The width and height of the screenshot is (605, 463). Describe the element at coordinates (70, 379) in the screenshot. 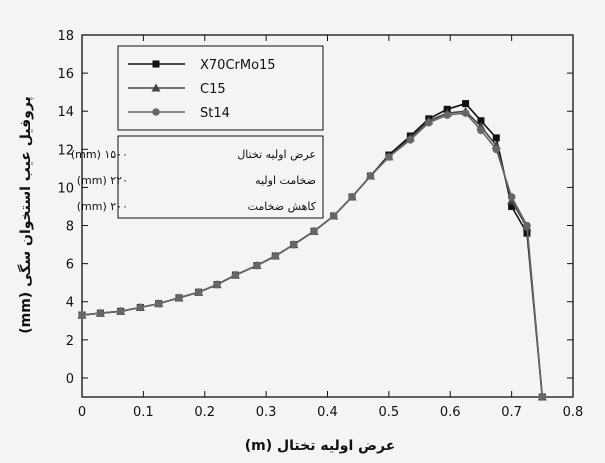

I see `y-tick-label: 0` at that location.